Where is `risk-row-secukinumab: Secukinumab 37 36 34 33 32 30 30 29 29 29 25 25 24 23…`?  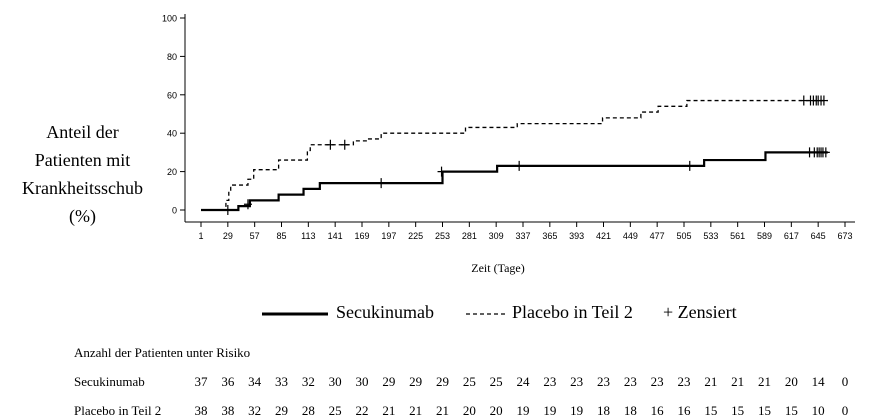
risk-row-secukinumab: Secukinumab 37 36 34 33 32 30 30 29 29 29 25 25 24 23… is located at coordinates (469, 382).